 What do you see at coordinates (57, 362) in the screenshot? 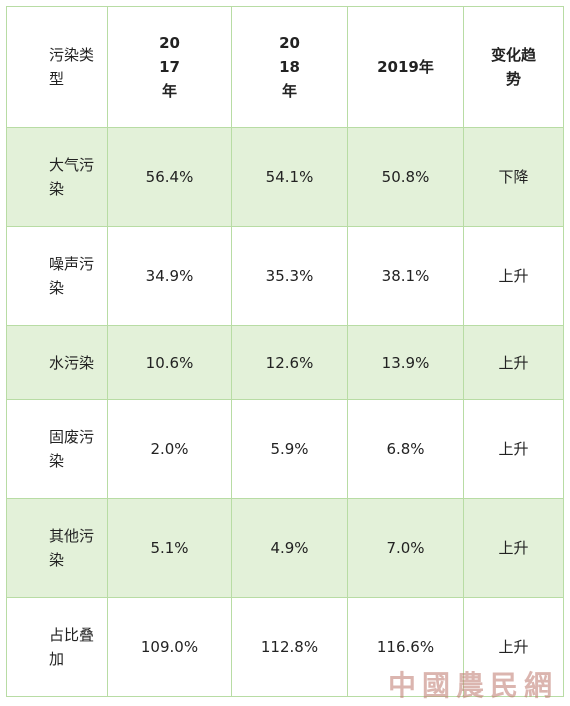
I see `row-type-cell: 水污染` at bounding box center [57, 362].